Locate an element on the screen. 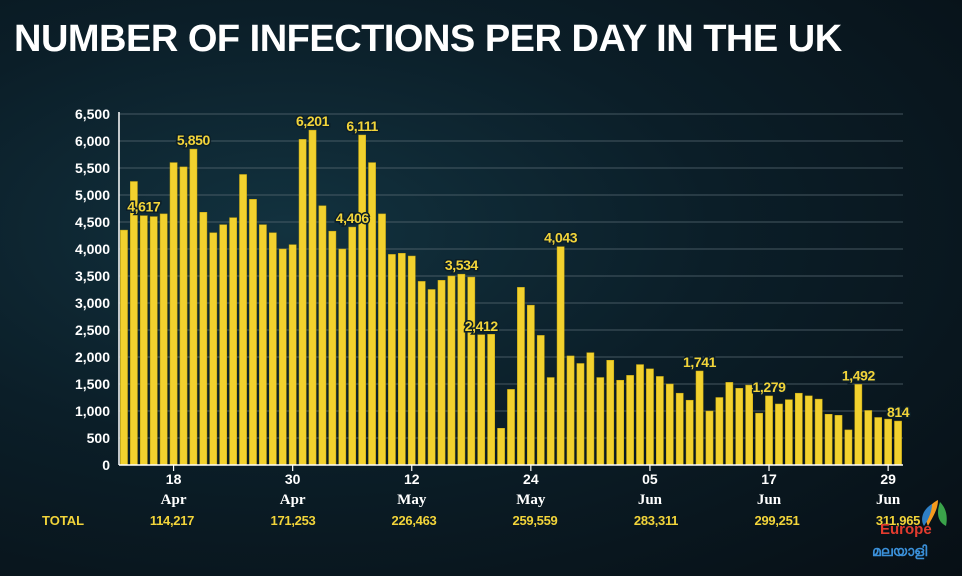 This screenshot has width=962, height=576. y-tick-label: 5,500 is located at coordinates (92, 168).